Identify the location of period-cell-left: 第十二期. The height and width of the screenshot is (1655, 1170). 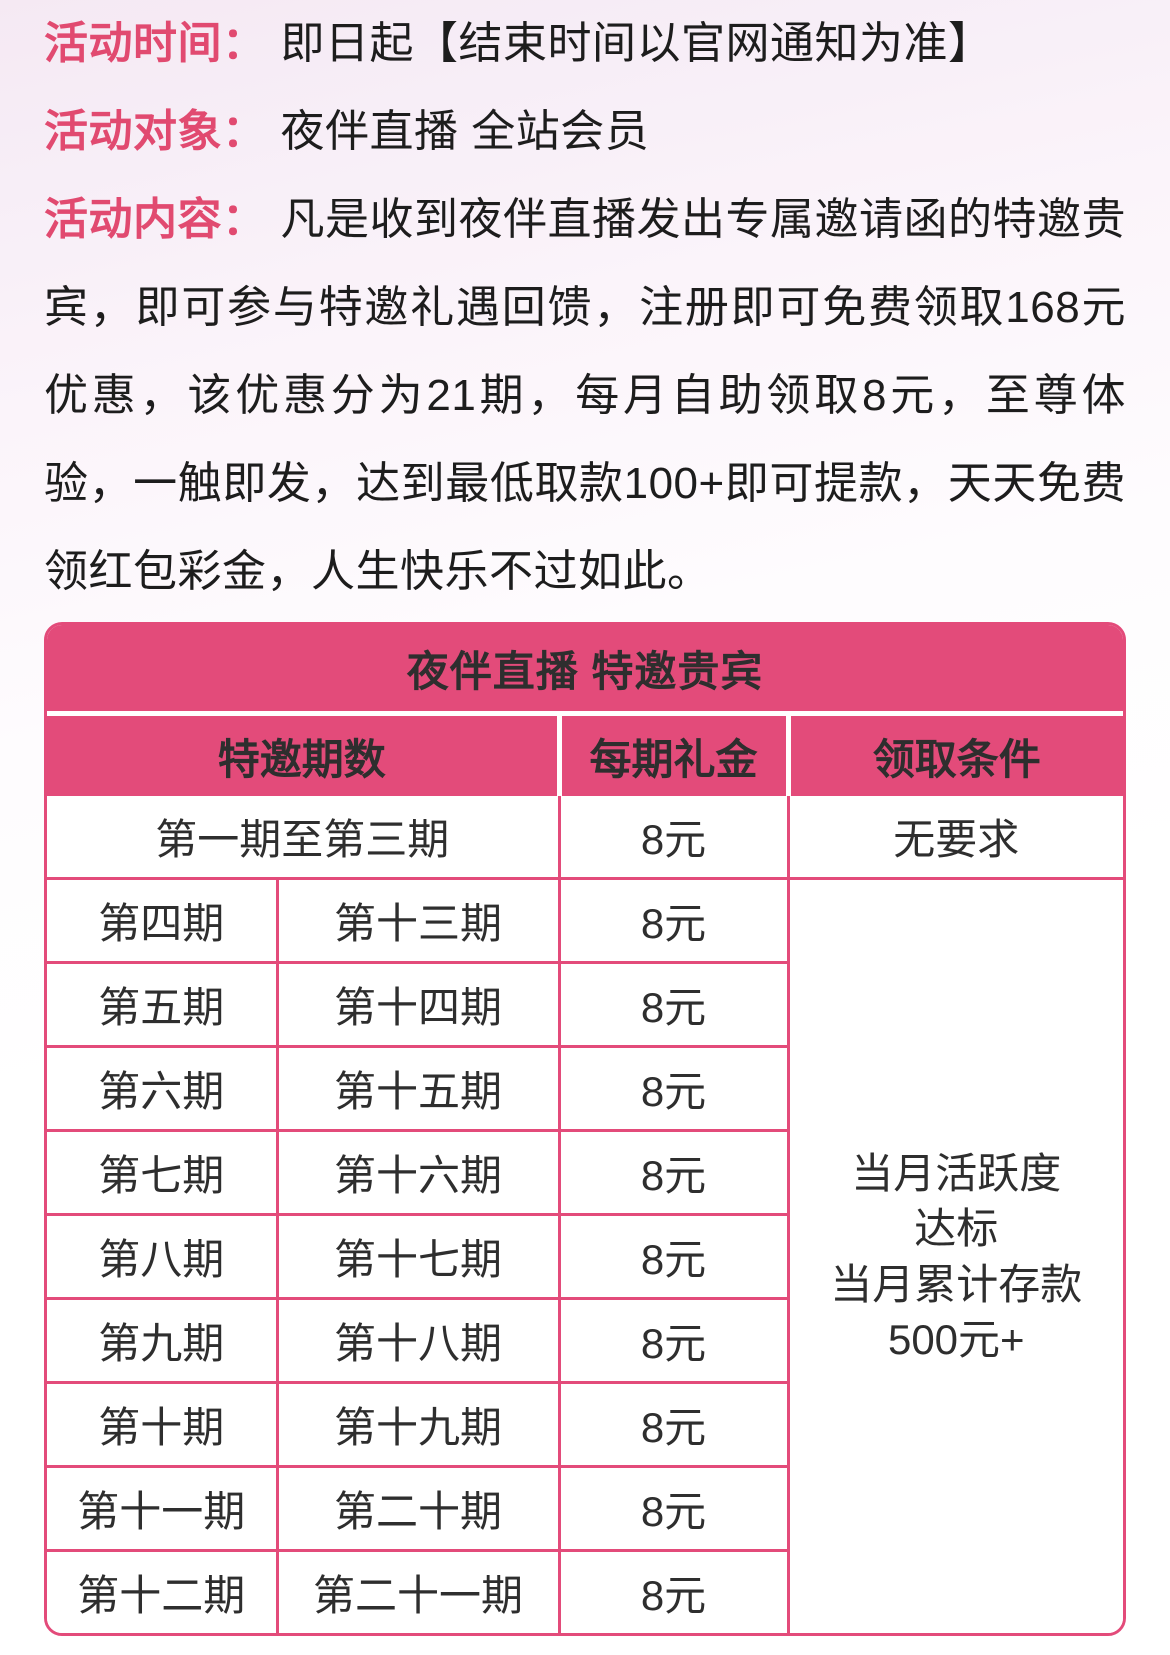
(163, 1591).